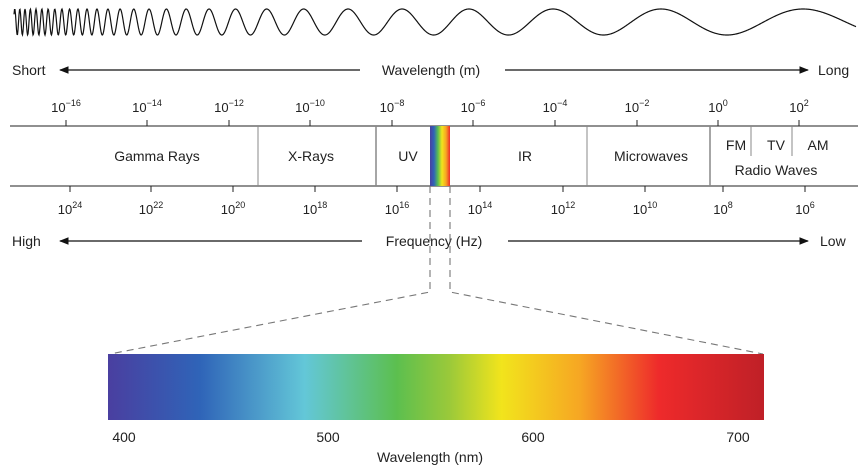 Image resolution: width=862 pixels, height=473 pixels. I want to click on high-label: High, so click(26, 241).